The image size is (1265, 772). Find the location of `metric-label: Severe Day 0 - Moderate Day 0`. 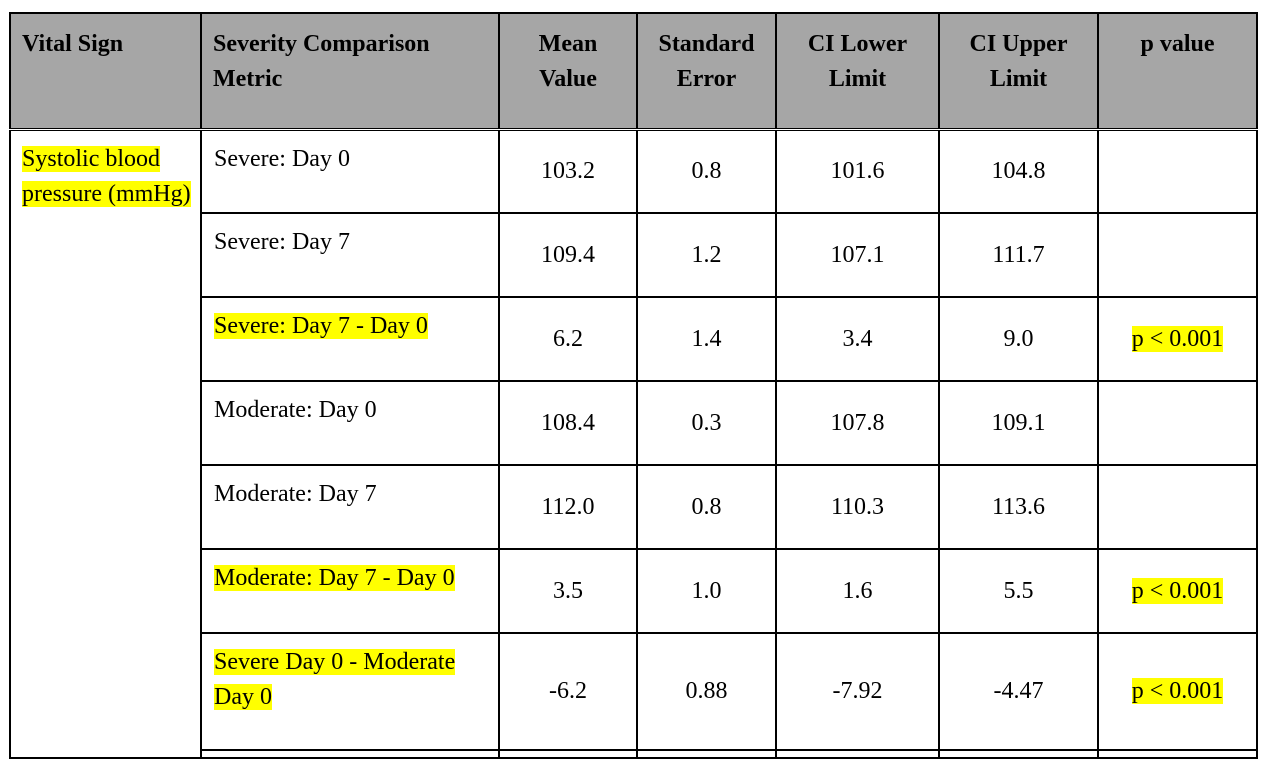

metric-label: Severe Day 0 - Moderate Day 0 is located at coordinates (335, 679).